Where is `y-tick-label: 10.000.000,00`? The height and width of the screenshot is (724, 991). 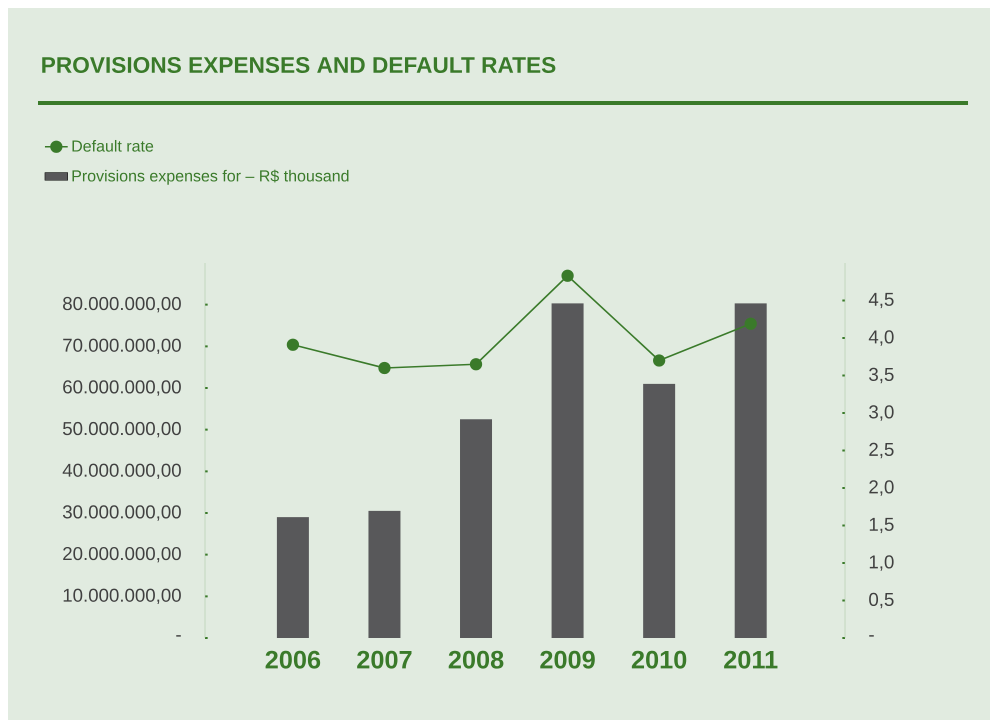
y-tick-label: 10.000.000,00 is located at coordinates (122, 596).